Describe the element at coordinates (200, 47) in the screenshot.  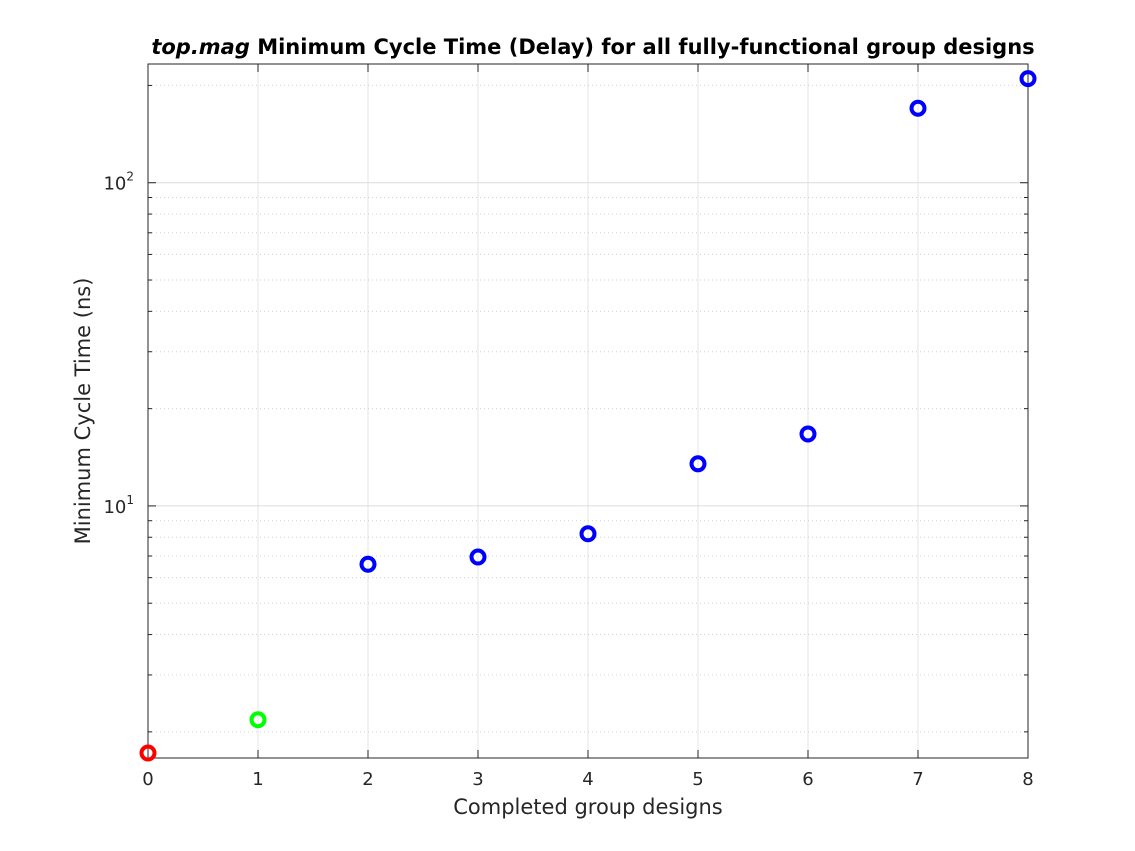
I see `chart-title-italic: top.mag` at that location.